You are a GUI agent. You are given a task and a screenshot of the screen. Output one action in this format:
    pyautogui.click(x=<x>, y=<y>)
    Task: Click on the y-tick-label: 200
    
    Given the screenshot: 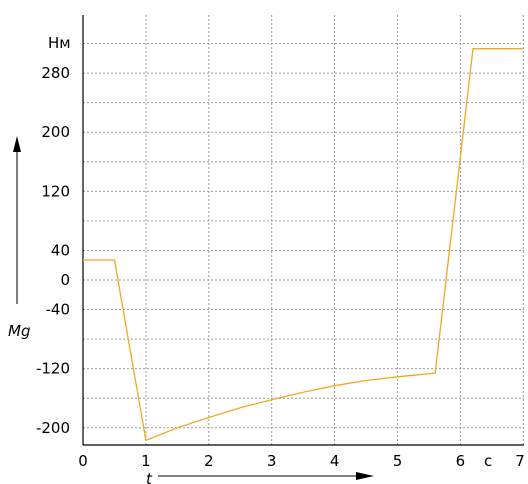 What is the action you would take?
    pyautogui.click(x=55, y=132)
    